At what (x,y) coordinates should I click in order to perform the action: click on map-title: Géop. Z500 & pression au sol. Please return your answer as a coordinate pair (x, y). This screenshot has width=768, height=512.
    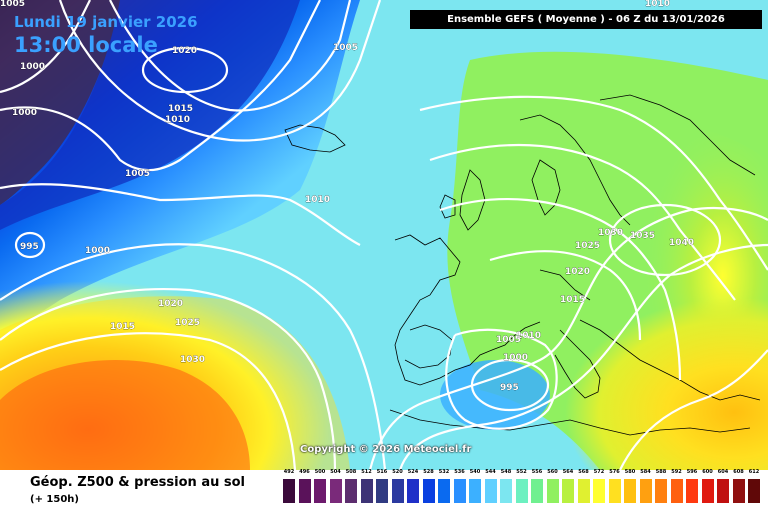
    Looking at the image, I should click on (137, 482).